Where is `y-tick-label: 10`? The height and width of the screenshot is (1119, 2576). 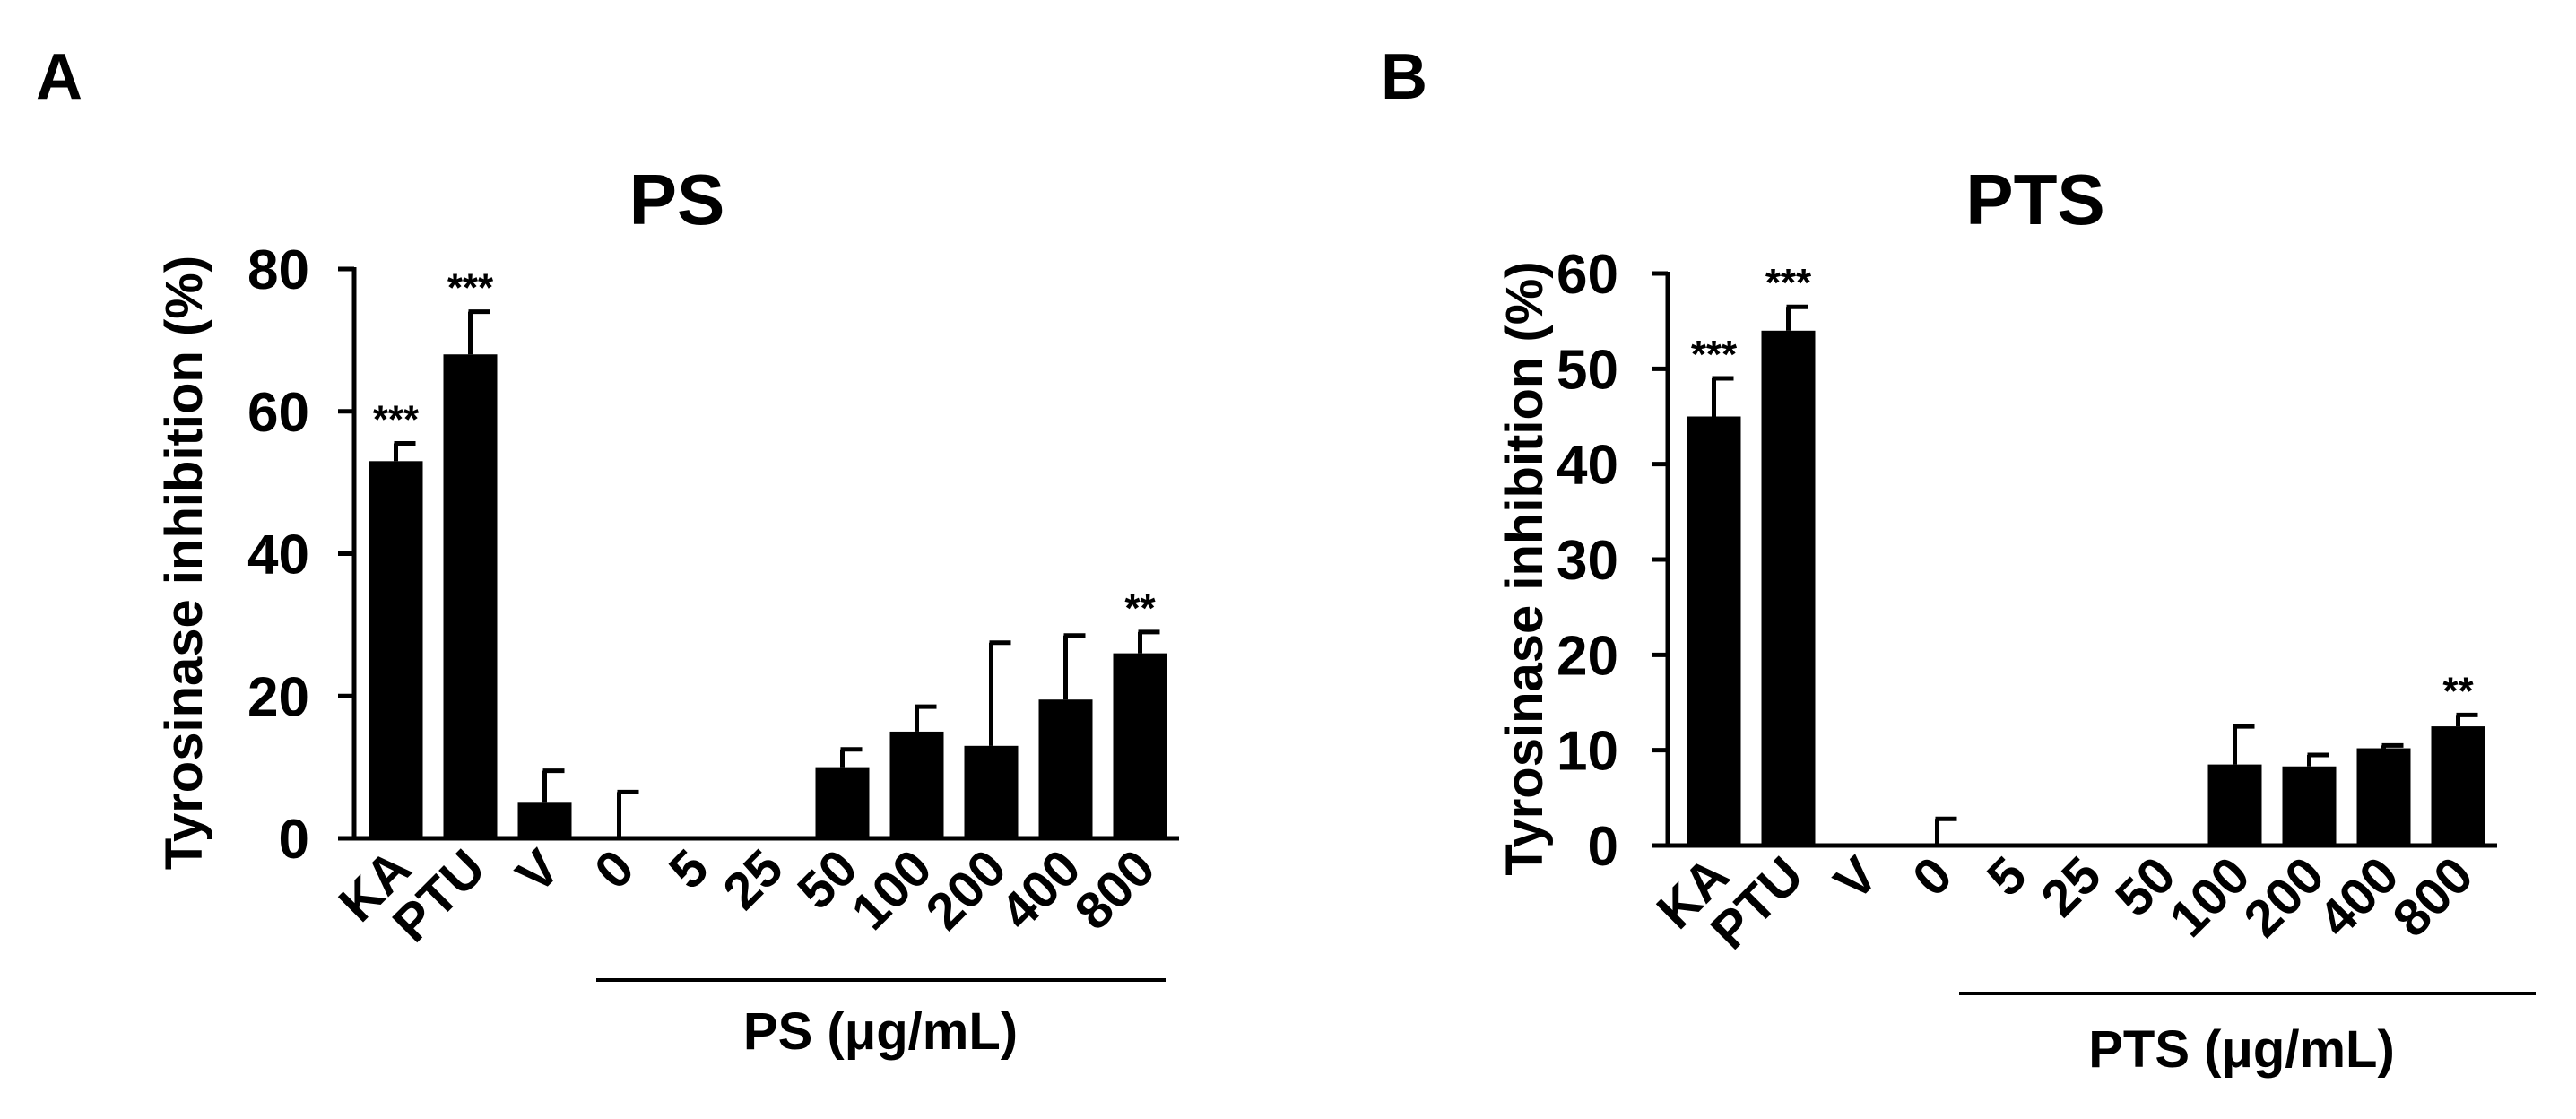
y-tick-label: 10 is located at coordinates (1587, 752).